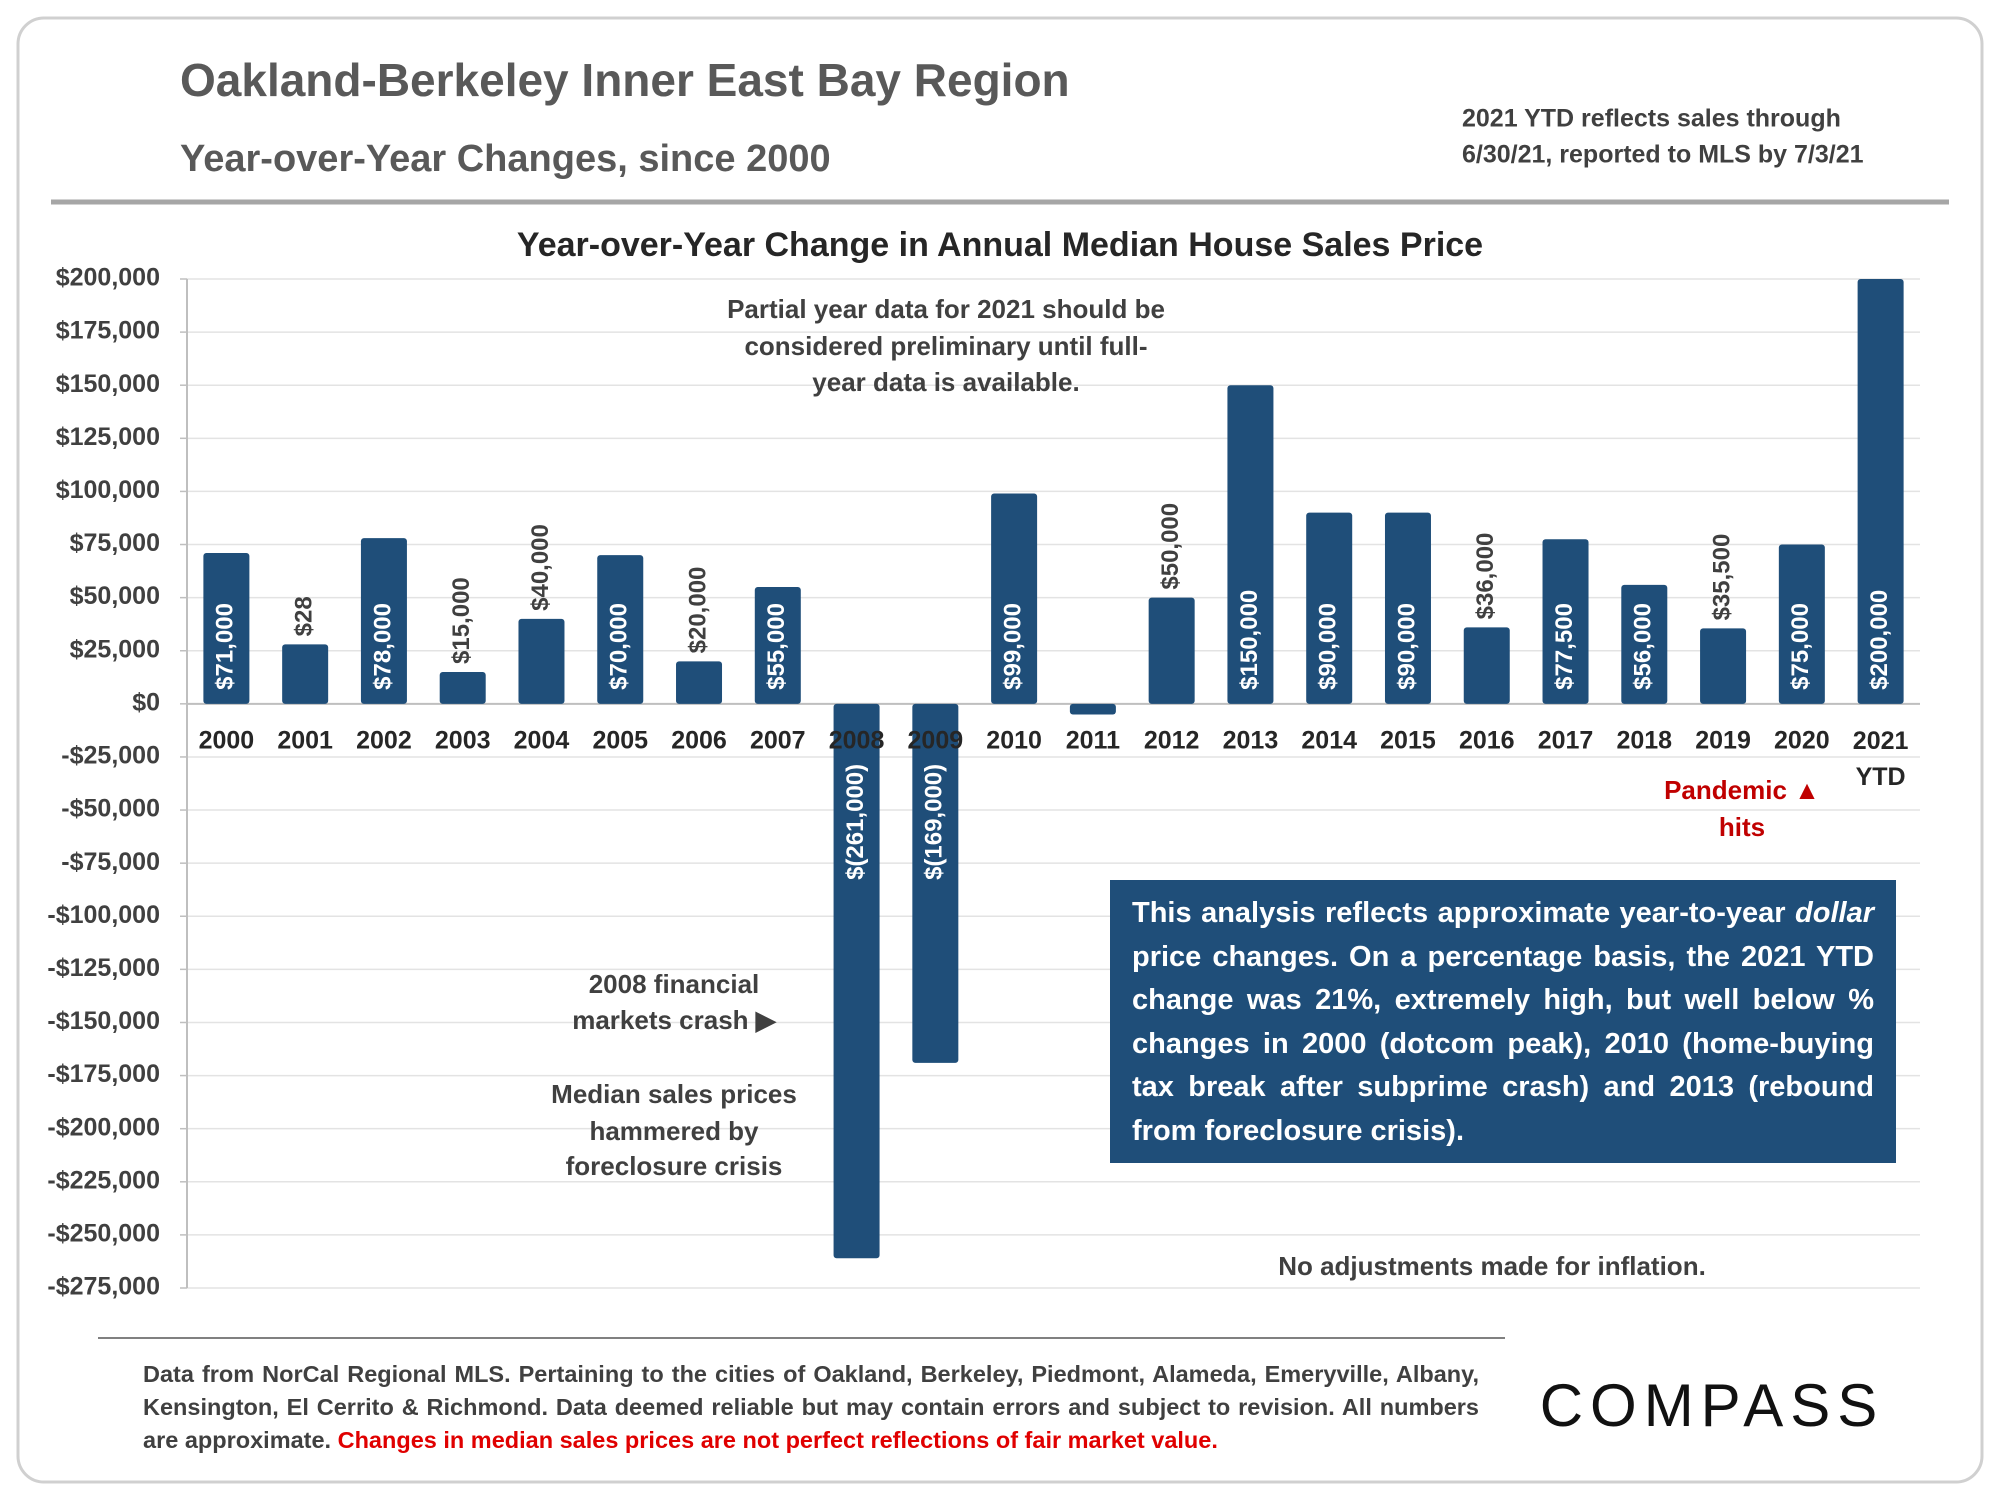 The height and width of the screenshot is (1500, 2000). What do you see at coordinates (699, 740) in the screenshot?
I see `x-tick-label: 2006` at bounding box center [699, 740].